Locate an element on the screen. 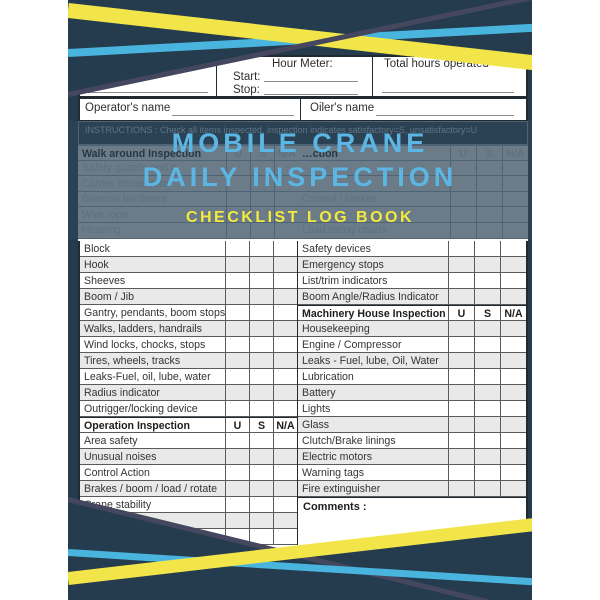 This screenshot has width=600, height=600. start-line is located at coordinates (311, 81).